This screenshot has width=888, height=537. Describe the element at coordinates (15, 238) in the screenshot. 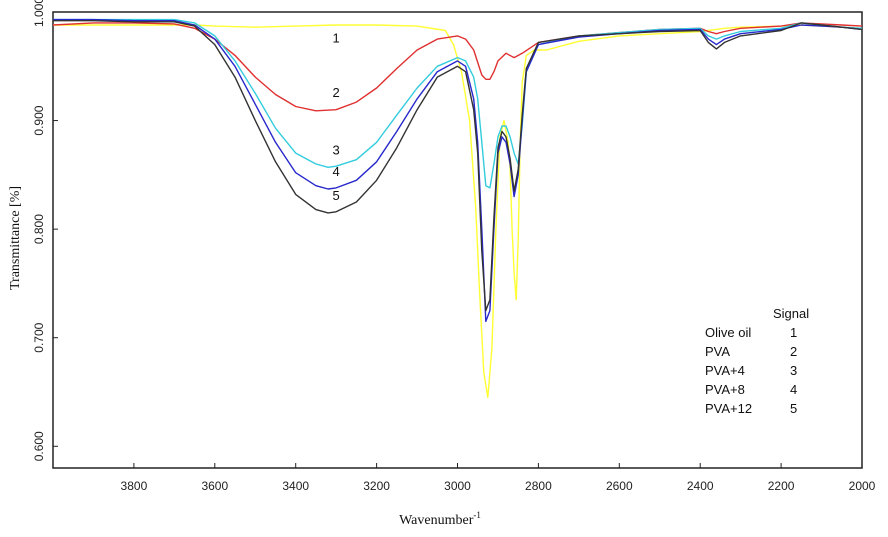

I see `y-axis-title: Transmittance [%]` at that location.